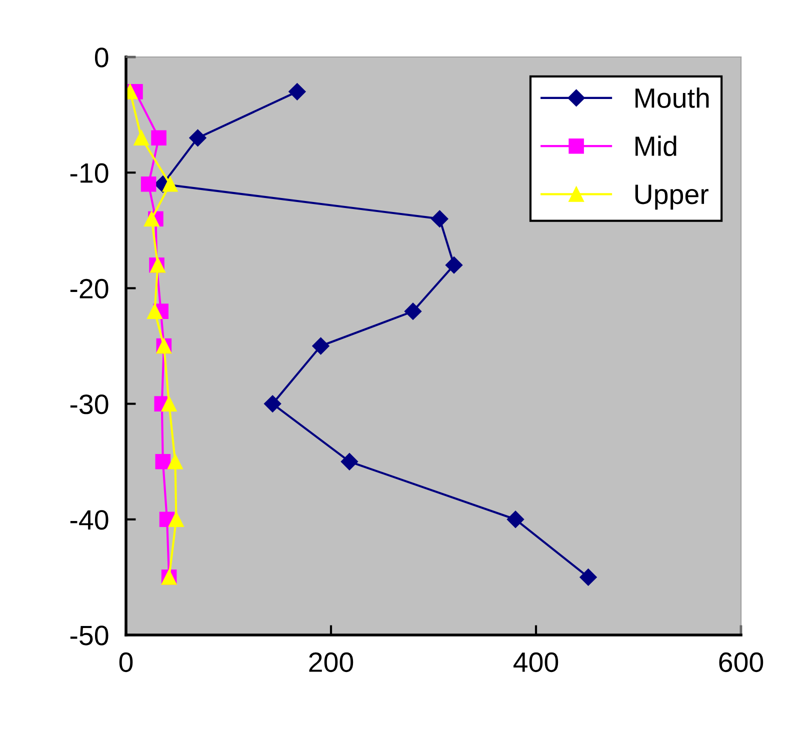 The image size is (800, 741). What do you see at coordinates (331, 662) in the screenshot?
I see `x-tick-label: 200` at bounding box center [331, 662].